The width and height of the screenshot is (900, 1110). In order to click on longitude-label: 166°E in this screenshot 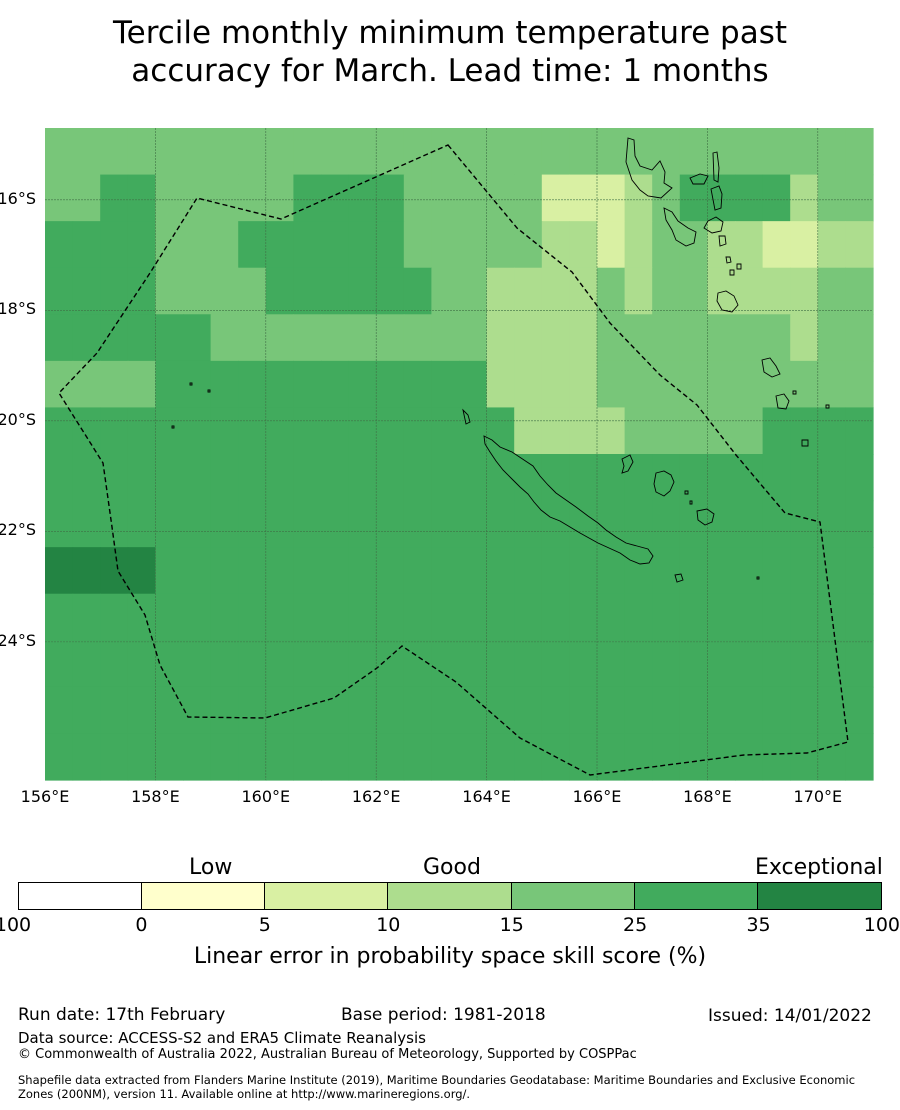, I will do `click(597, 796)`.